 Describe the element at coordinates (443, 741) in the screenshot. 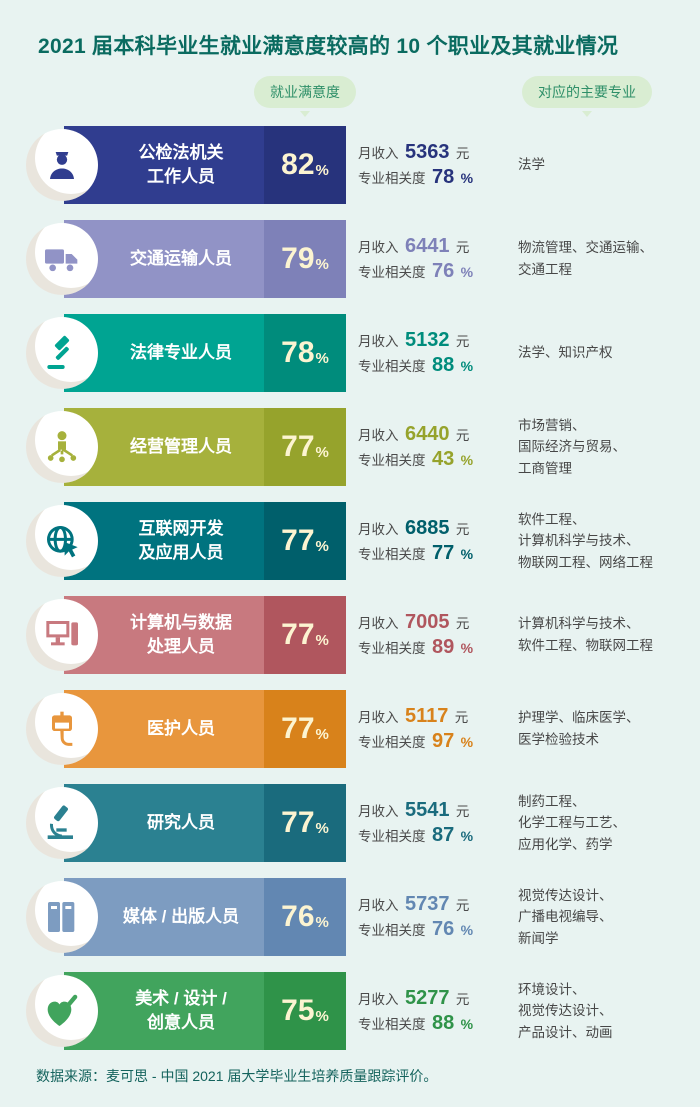

I see `relatedness-value: 97` at that location.